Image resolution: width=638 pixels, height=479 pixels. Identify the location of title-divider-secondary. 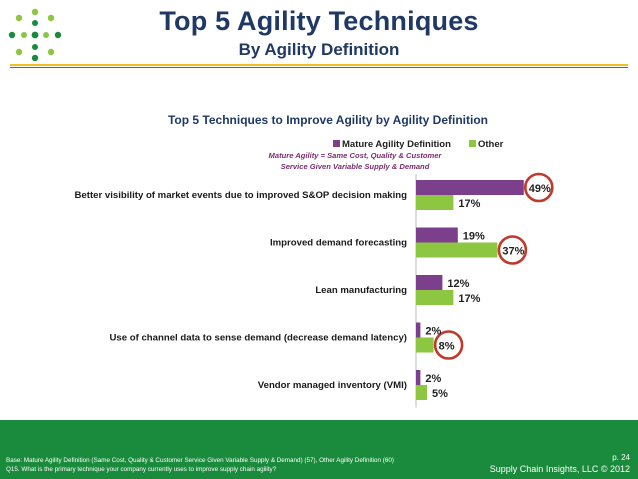
(319, 67).